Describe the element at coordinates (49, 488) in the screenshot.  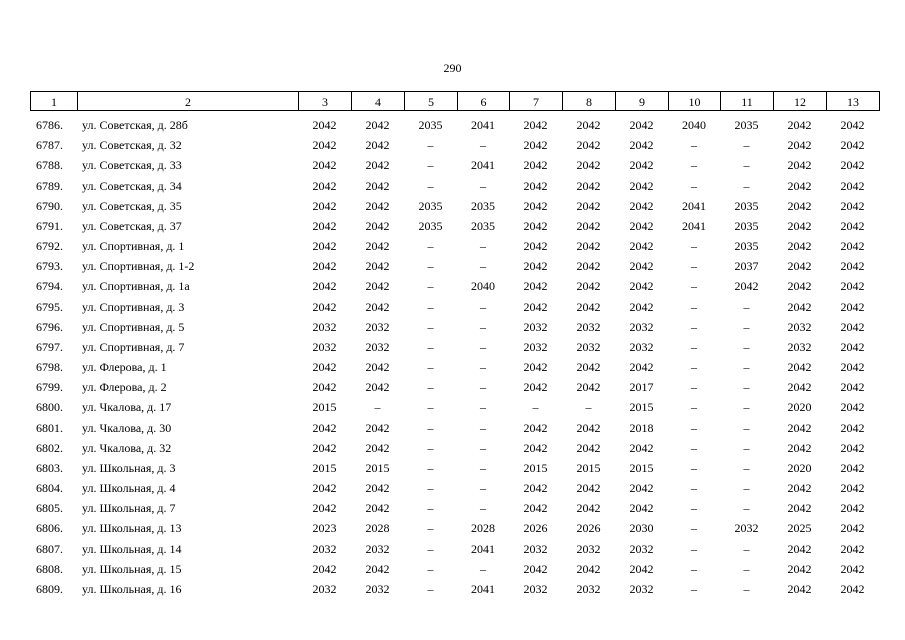
I see `row-number: 6804.` at that location.